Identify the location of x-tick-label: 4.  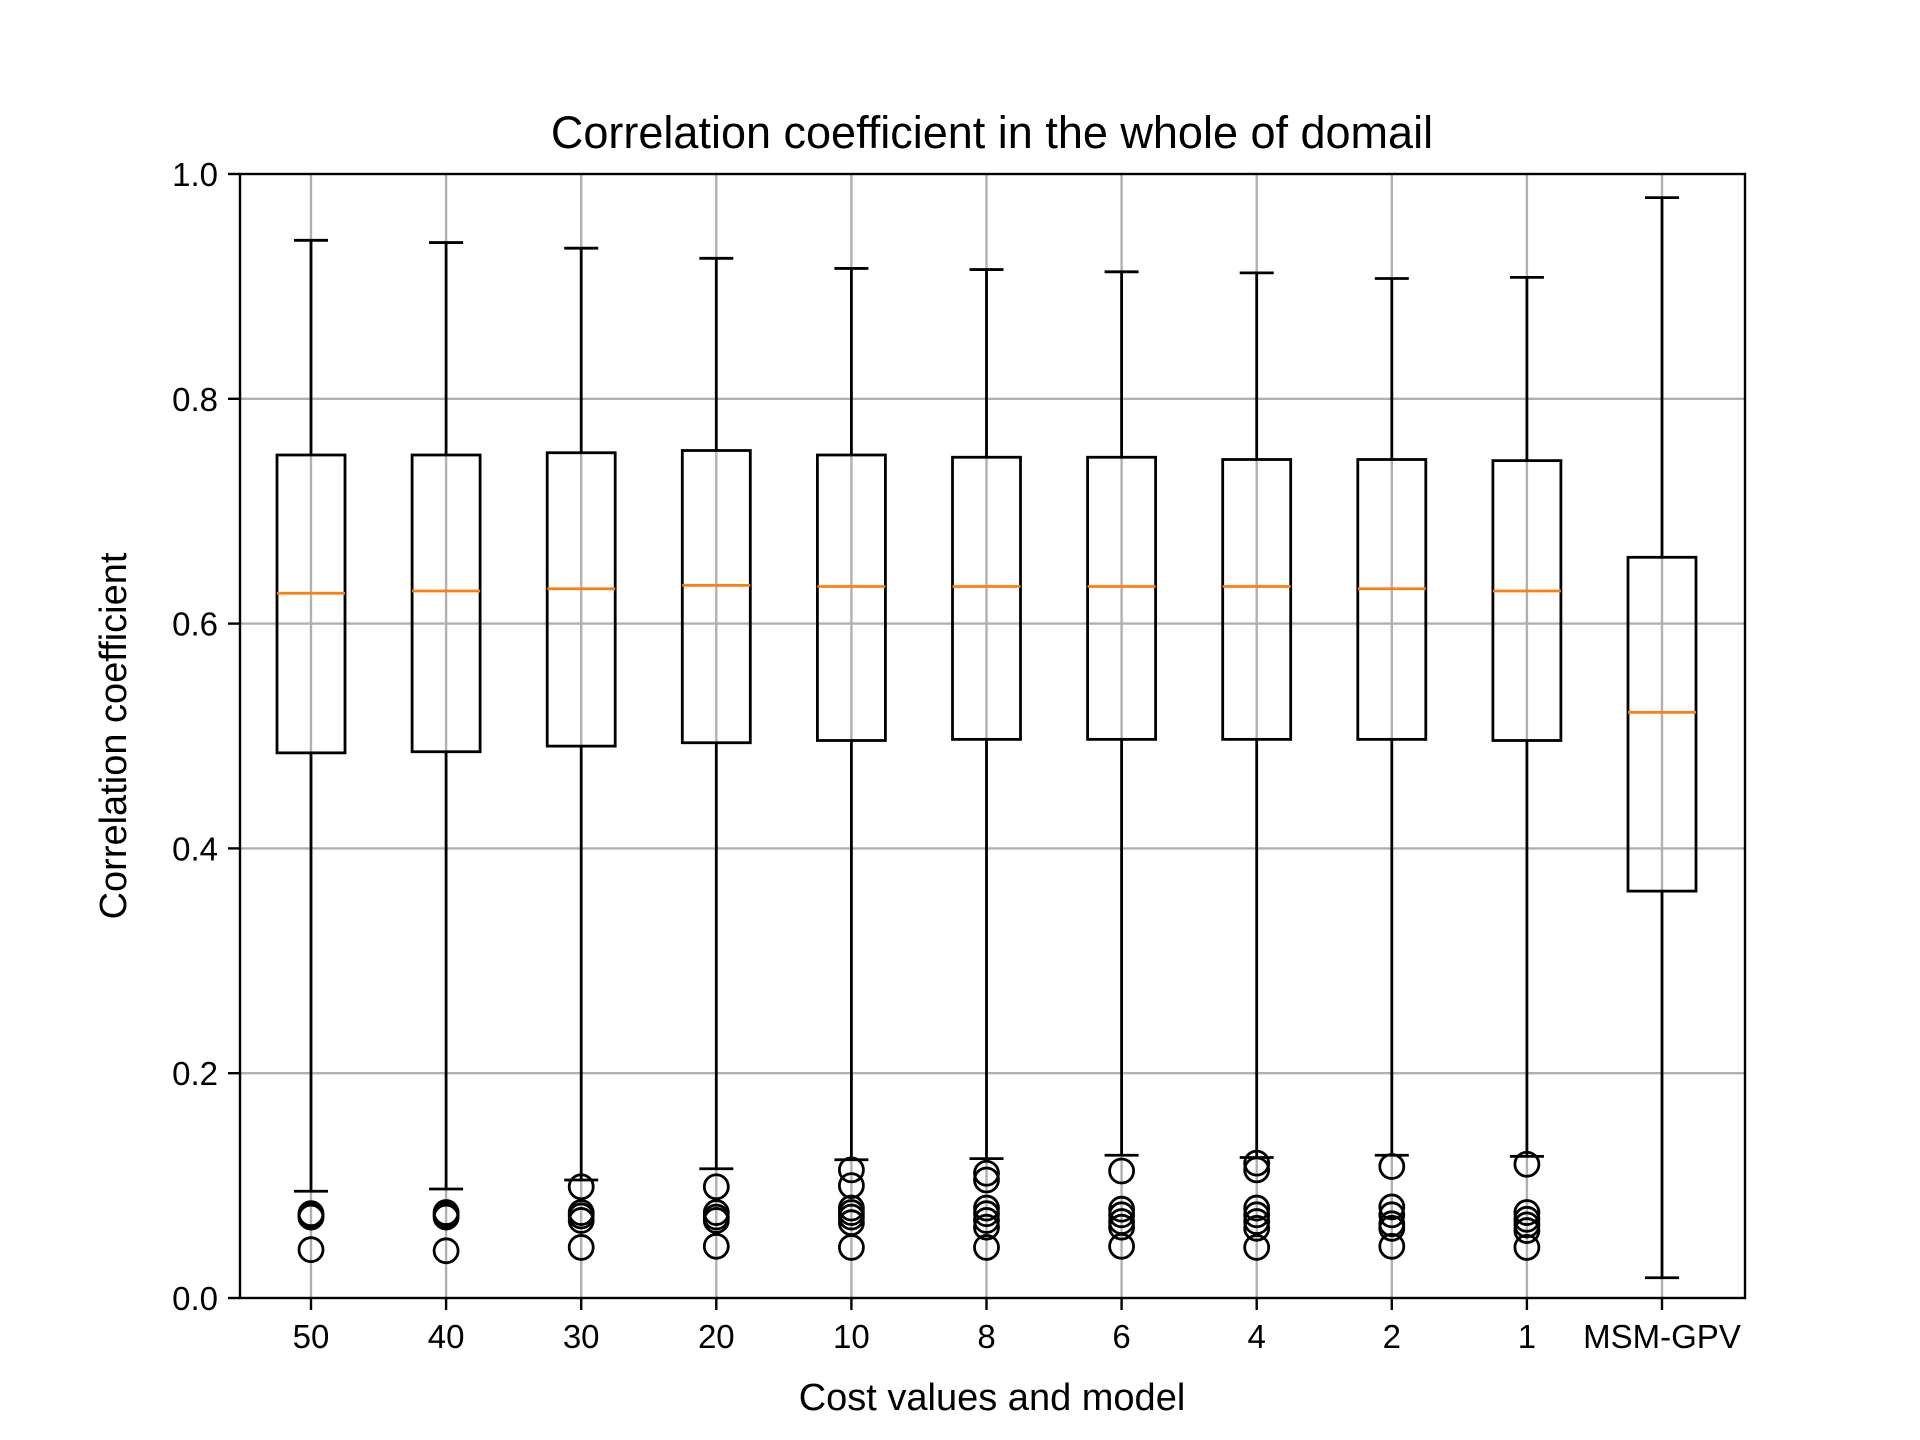
(1257, 1336).